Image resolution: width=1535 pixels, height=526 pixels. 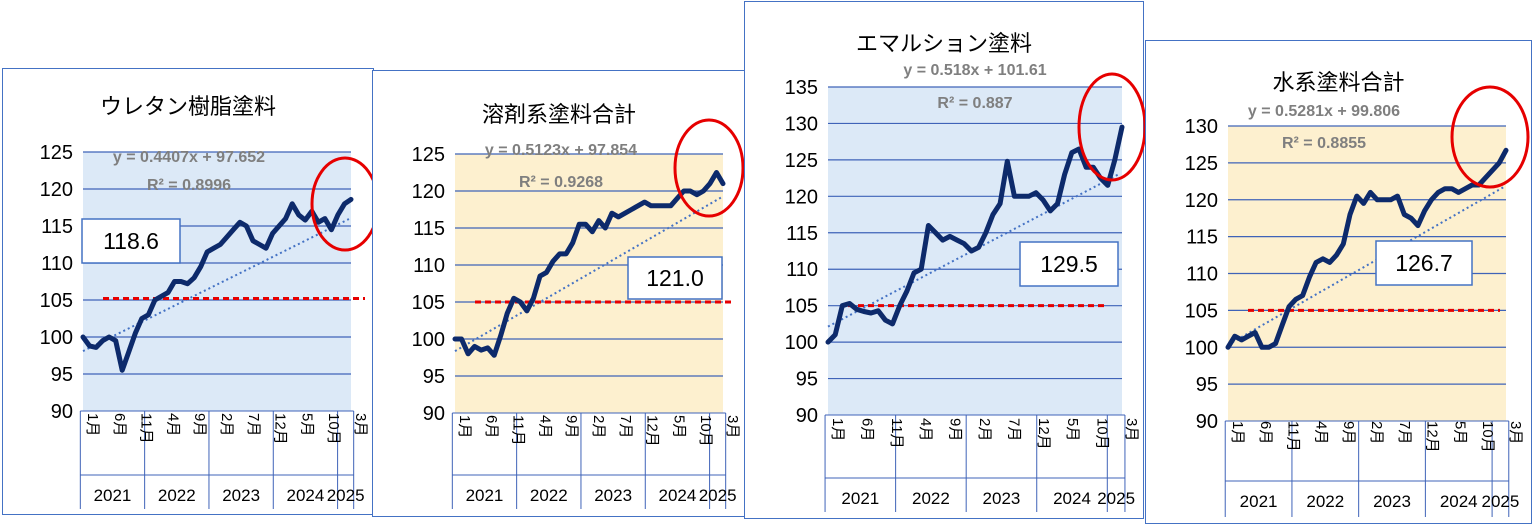 What do you see at coordinates (189, 185) in the screenshot?
I see `trend-r2: R² = 0.8996` at bounding box center [189, 185].